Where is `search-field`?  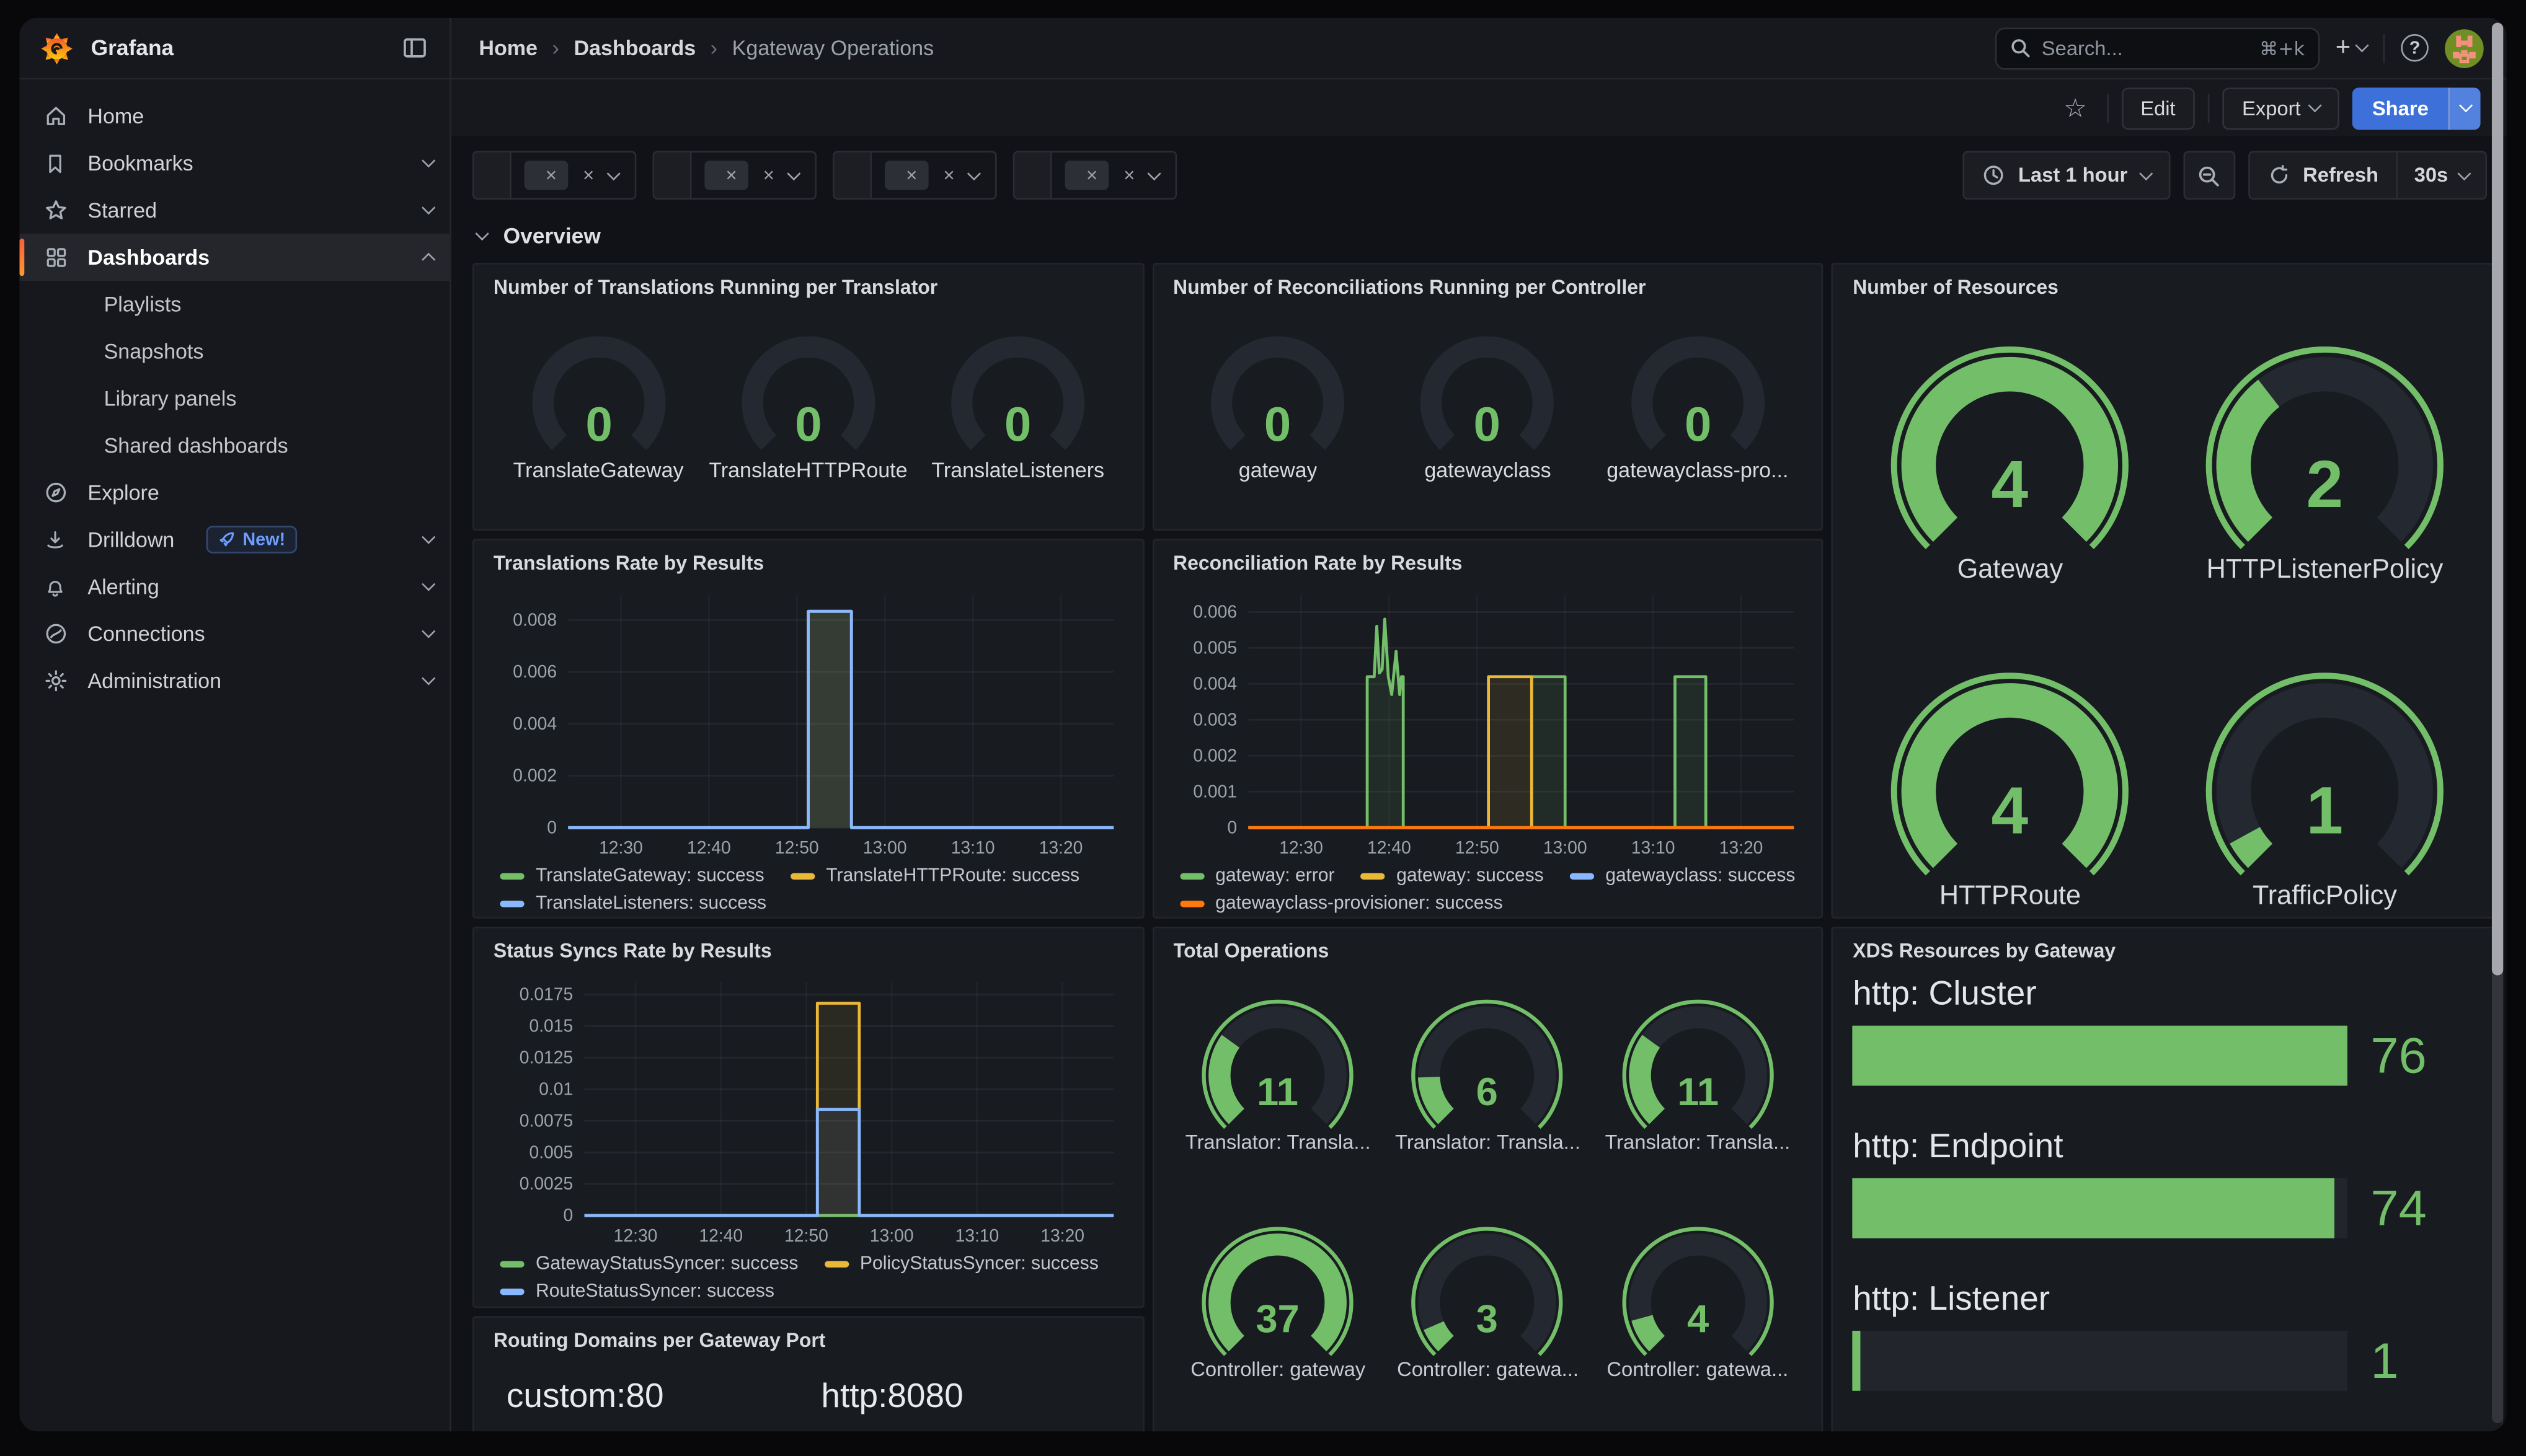
search-field is located at coordinates (2144, 48).